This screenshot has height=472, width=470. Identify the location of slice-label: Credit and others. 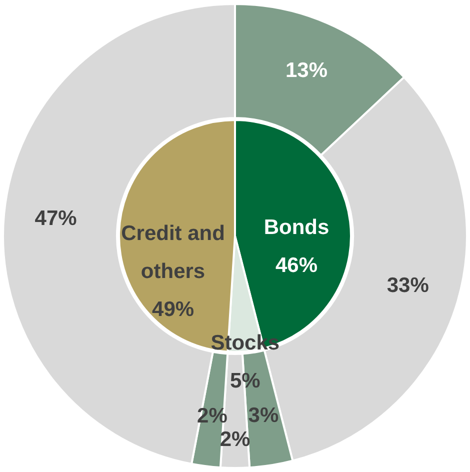
(173, 253).